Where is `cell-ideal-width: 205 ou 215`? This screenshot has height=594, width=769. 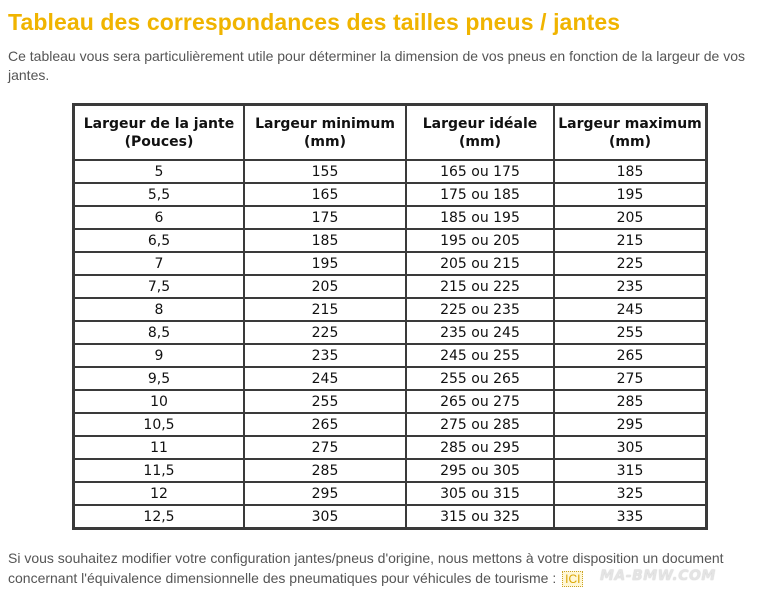 cell-ideal-width: 205 ou 215 is located at coordinates (480, 263).